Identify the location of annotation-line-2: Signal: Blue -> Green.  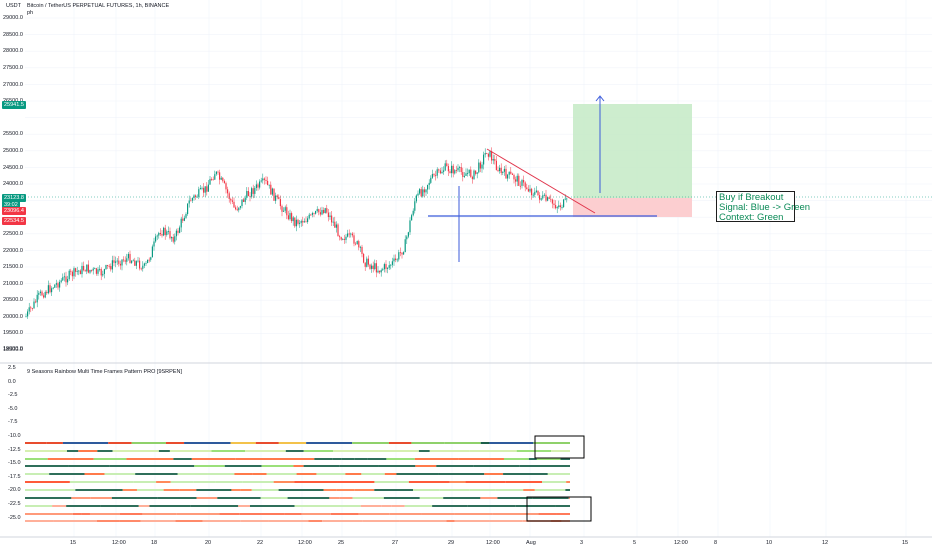
(765, 207).